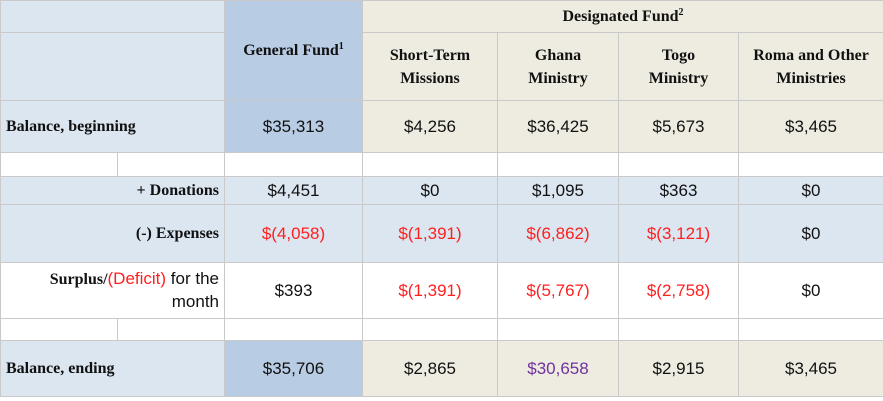 Image resolution: width=883 pixels, height=401 pixels. I want to click on cell-general-fund: $(4,058), so click(293, 233).